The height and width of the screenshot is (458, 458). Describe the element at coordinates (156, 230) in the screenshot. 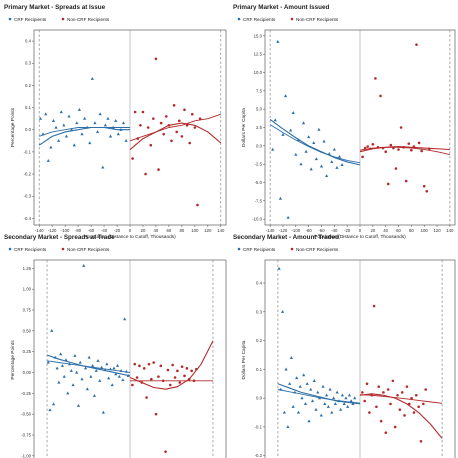

I see `x-tick-label: 40` at that location.